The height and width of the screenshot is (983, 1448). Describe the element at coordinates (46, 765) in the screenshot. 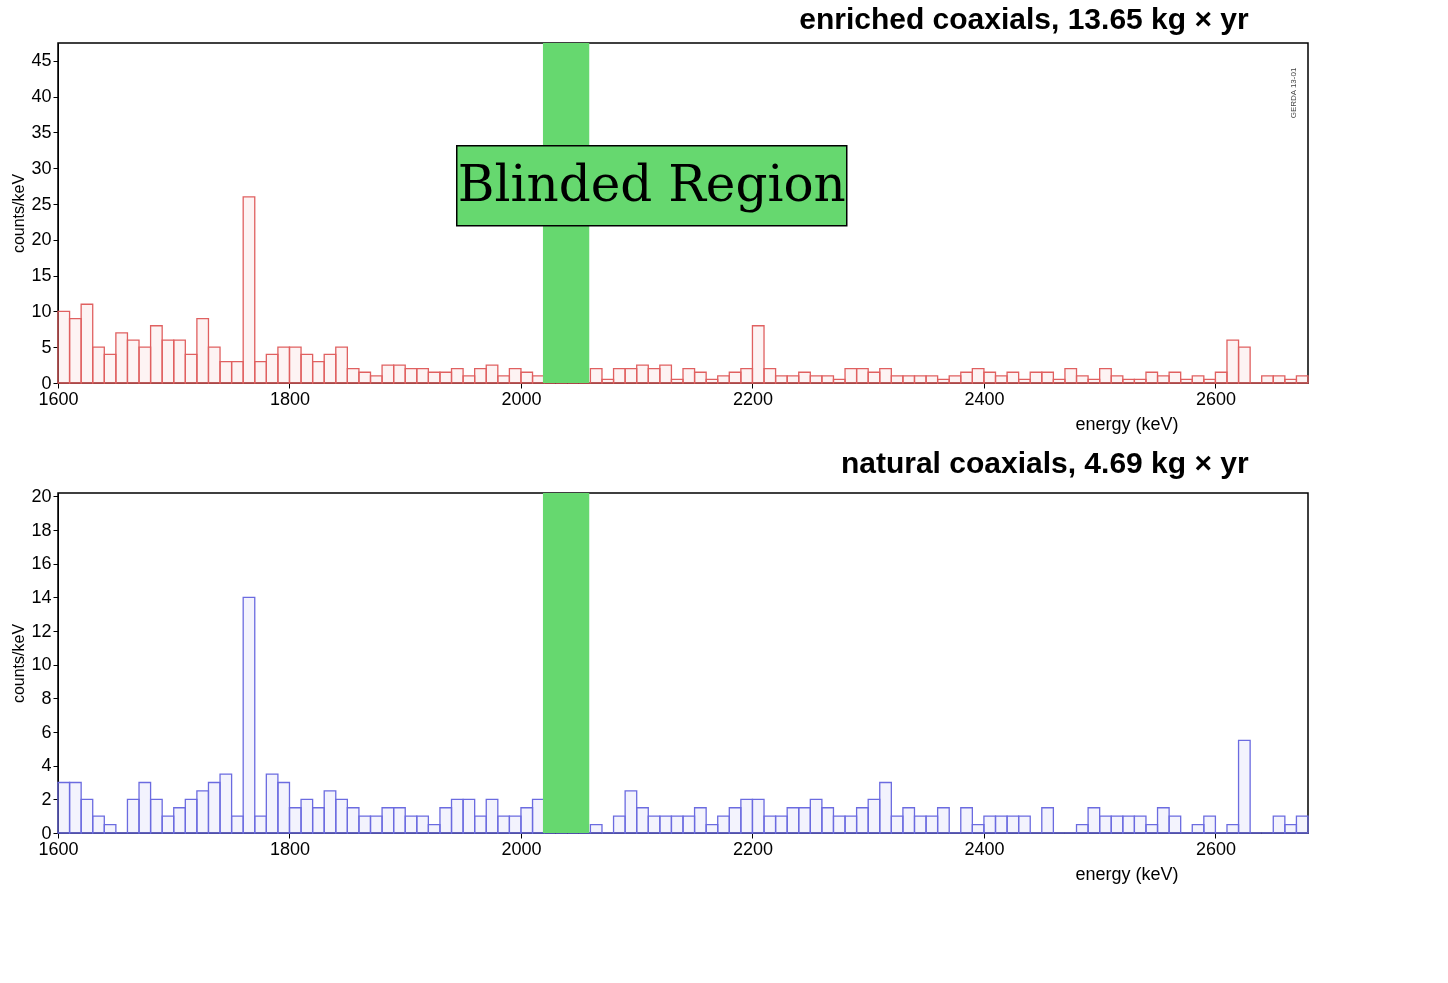

I see `y-tick-label: 4` at that location.